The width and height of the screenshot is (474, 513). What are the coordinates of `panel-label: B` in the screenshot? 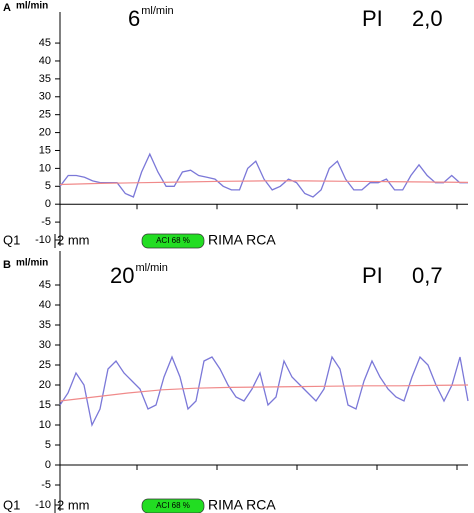 It's located at (7, 265).